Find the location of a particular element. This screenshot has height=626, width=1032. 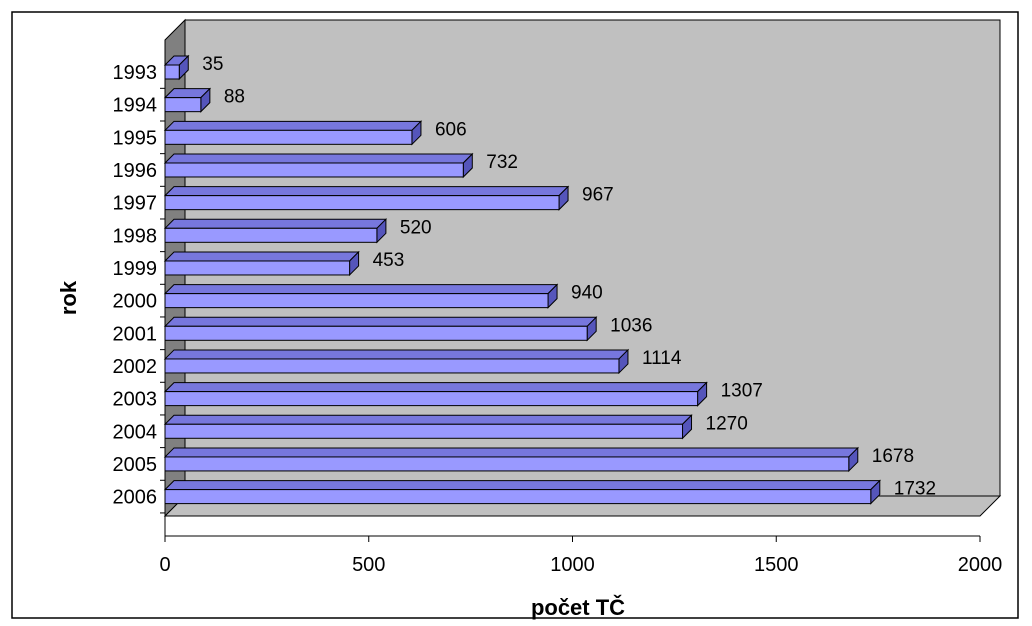

data-label: 606 is located at coordinates (451, 129).